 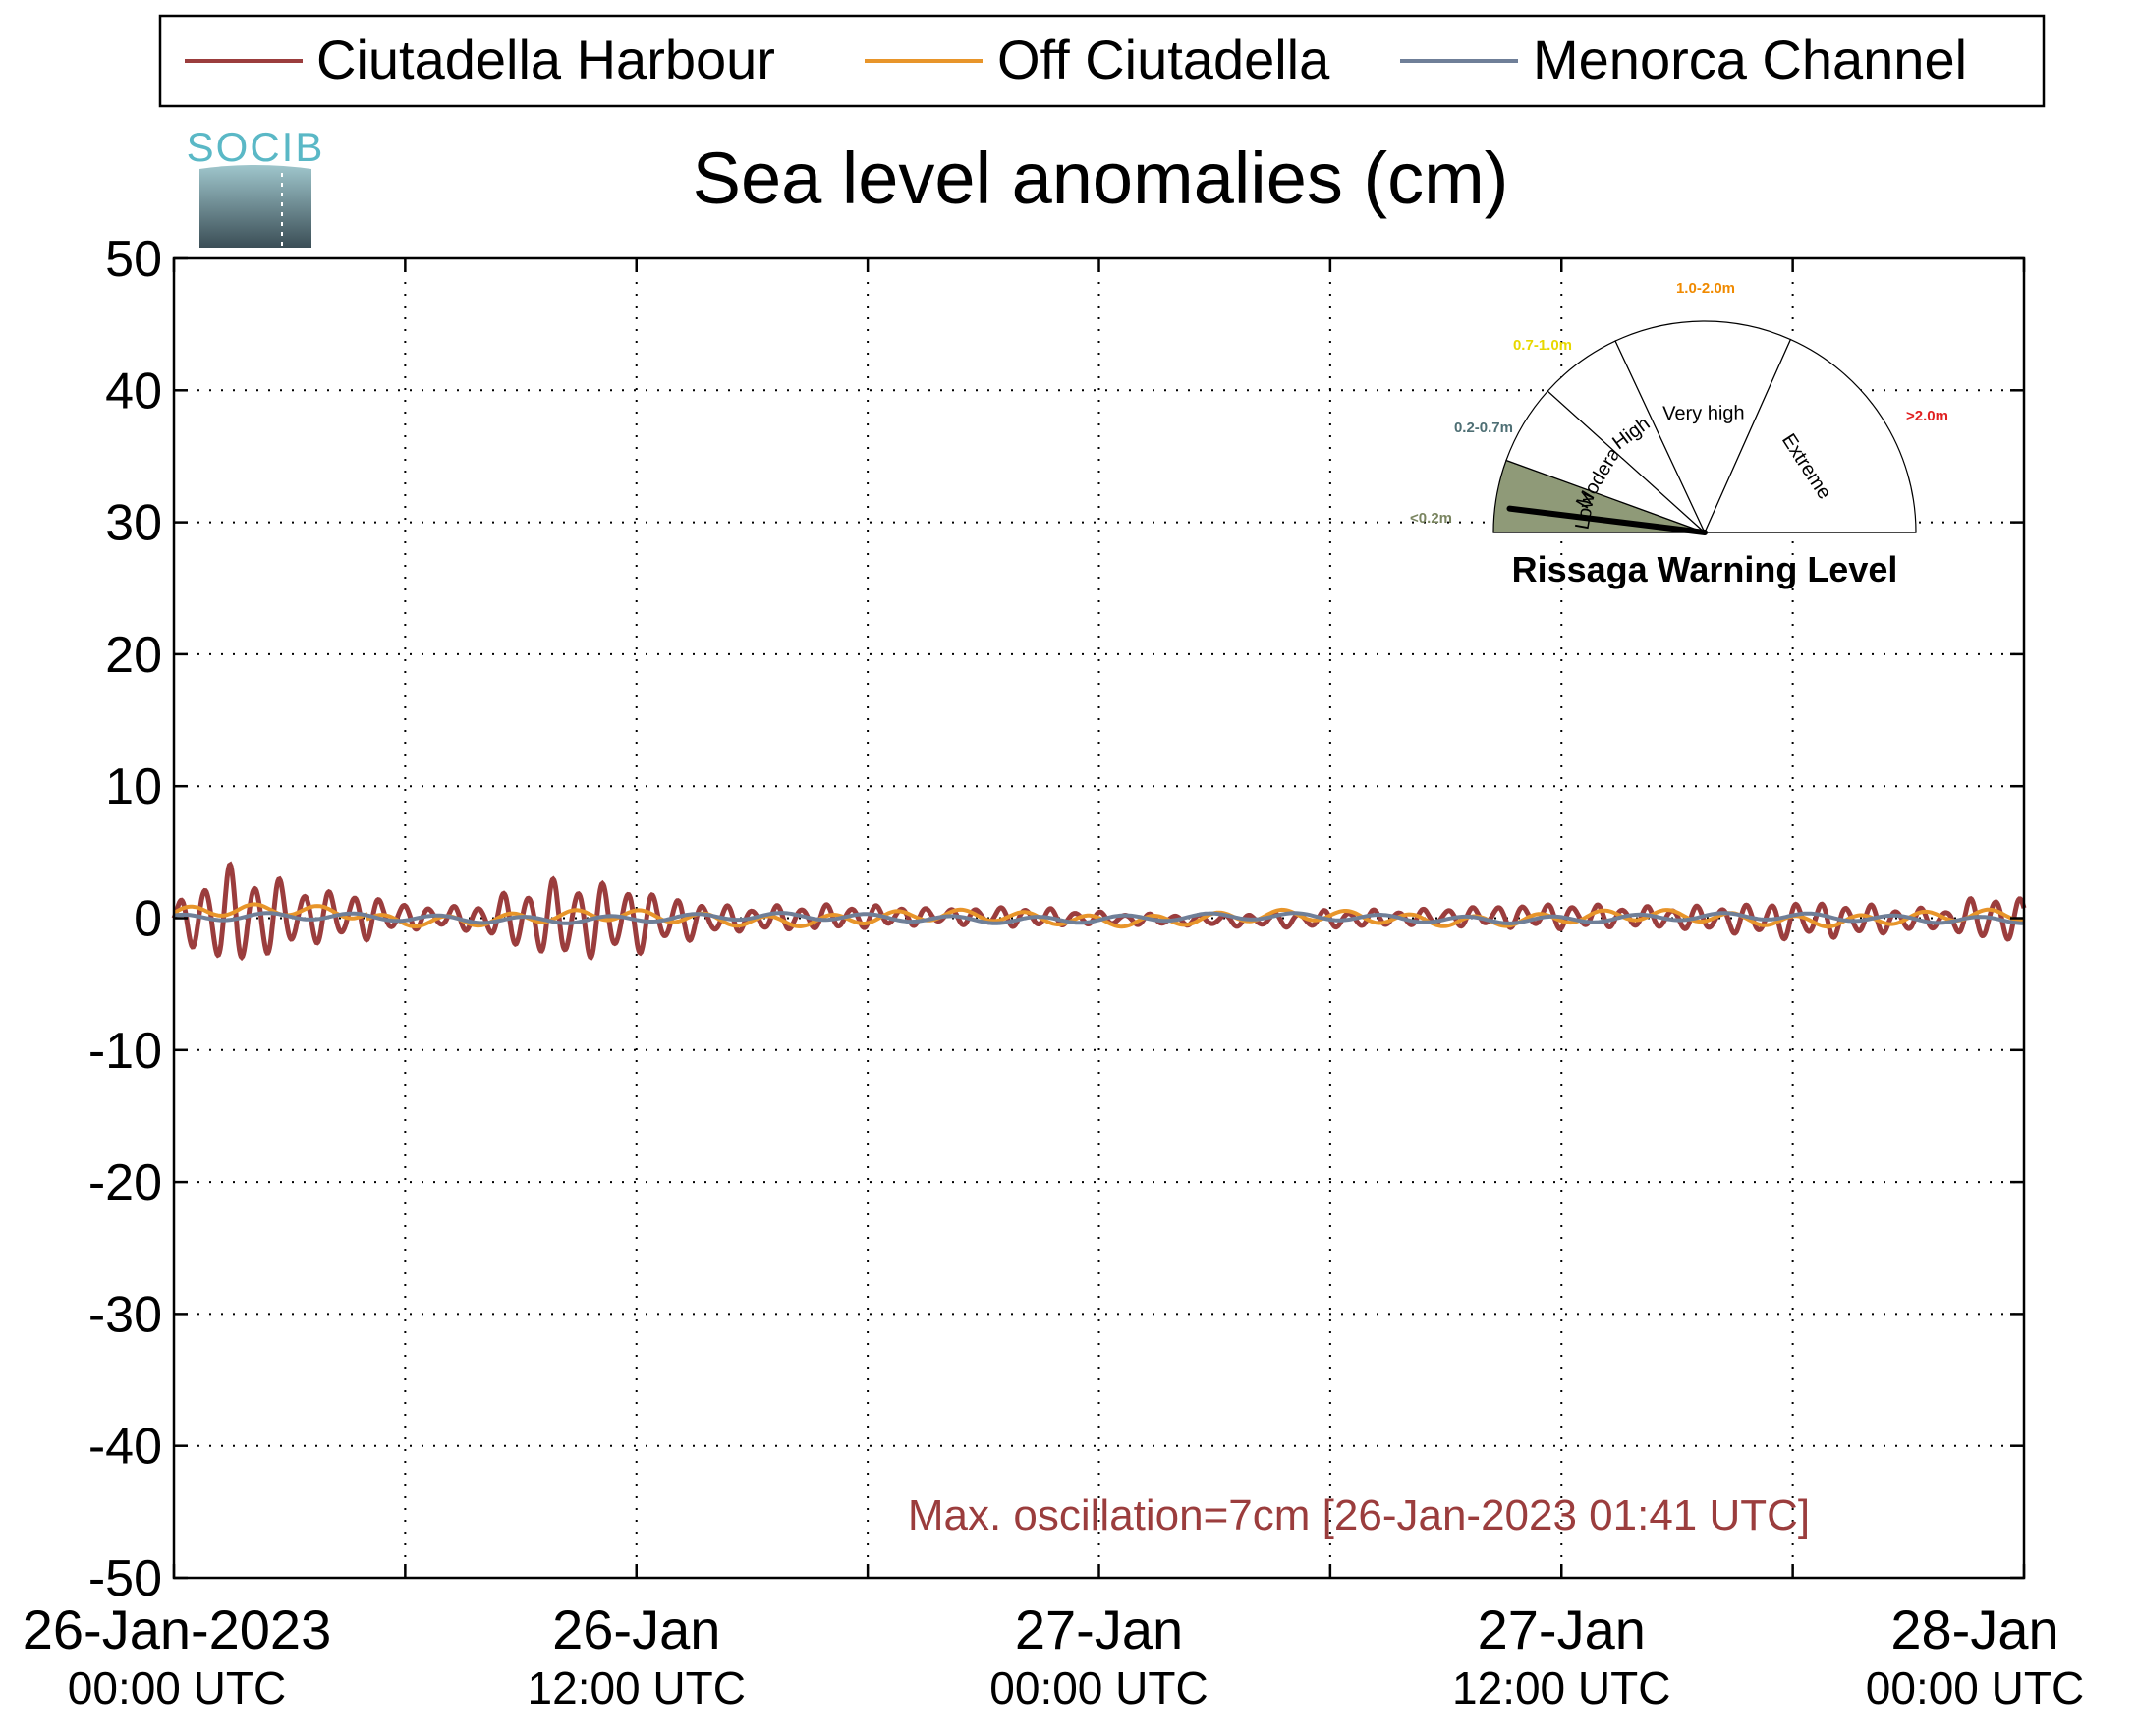 I want to click on legend-label-menorca-channel: Menorca Channel, so click(x=1750, y=59).